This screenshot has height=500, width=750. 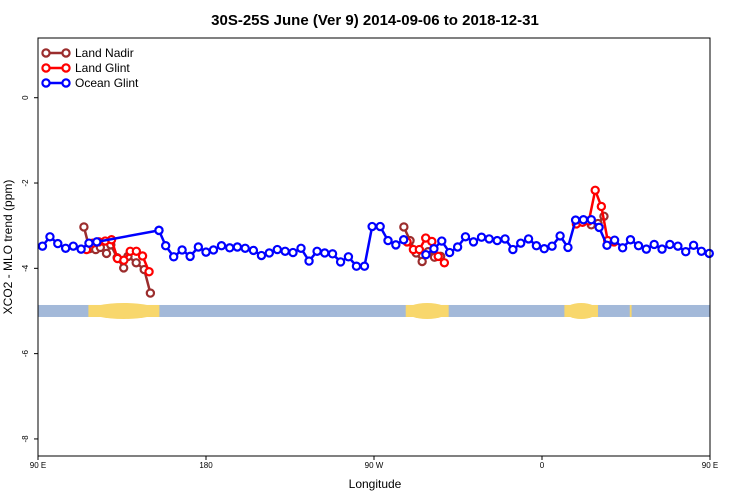 I want to click on legend-label: Land Glint, so click(x=102, y=68).